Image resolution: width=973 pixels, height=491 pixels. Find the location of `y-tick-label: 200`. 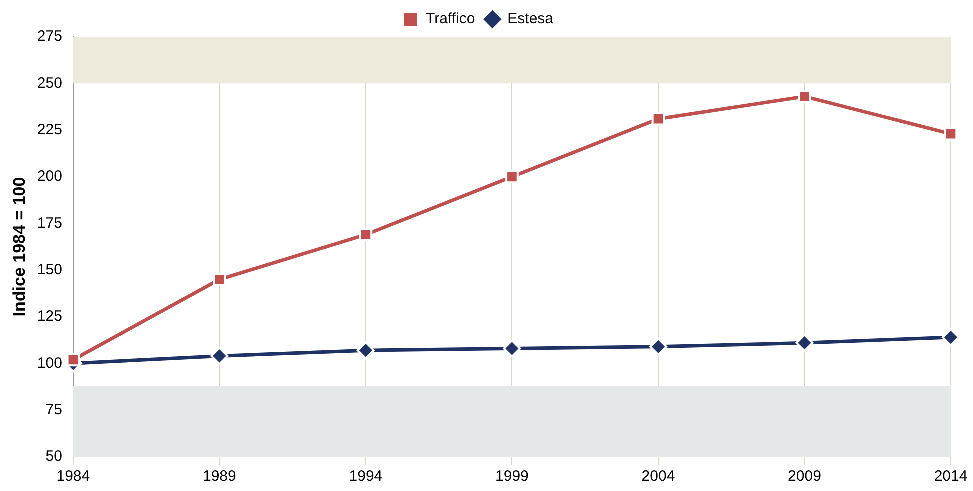

y-tick-label: 200 is located at coordinates (49, 177).